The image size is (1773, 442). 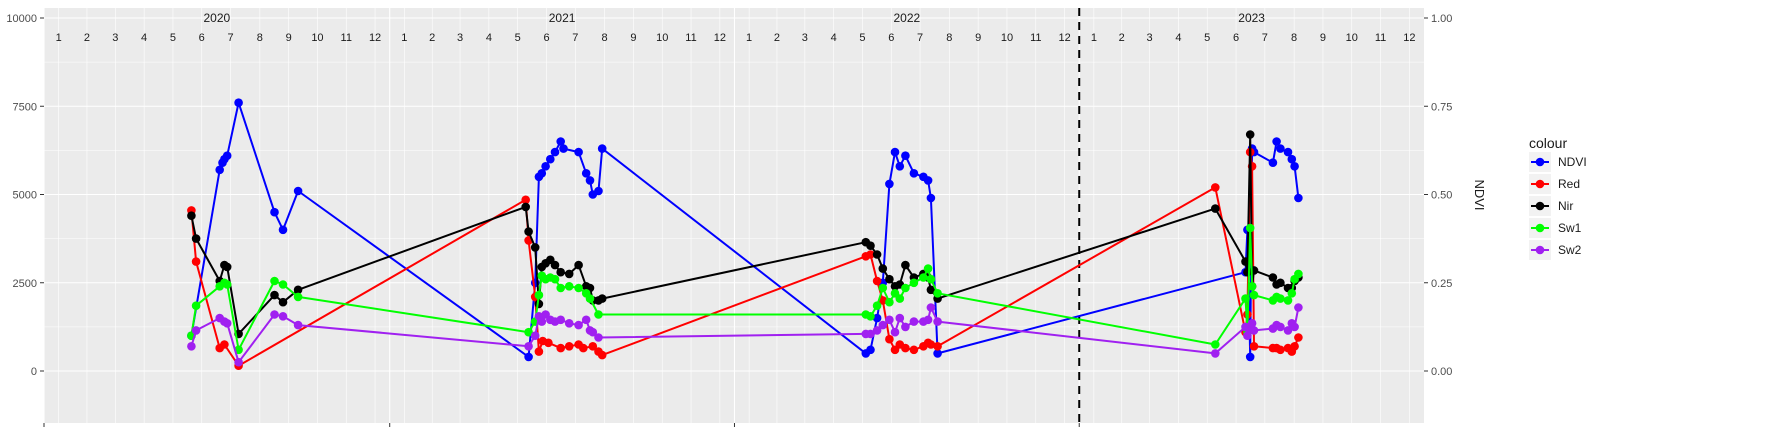 I want to click on y2-tick-label: 0.25, so click(x=1441, y=284).